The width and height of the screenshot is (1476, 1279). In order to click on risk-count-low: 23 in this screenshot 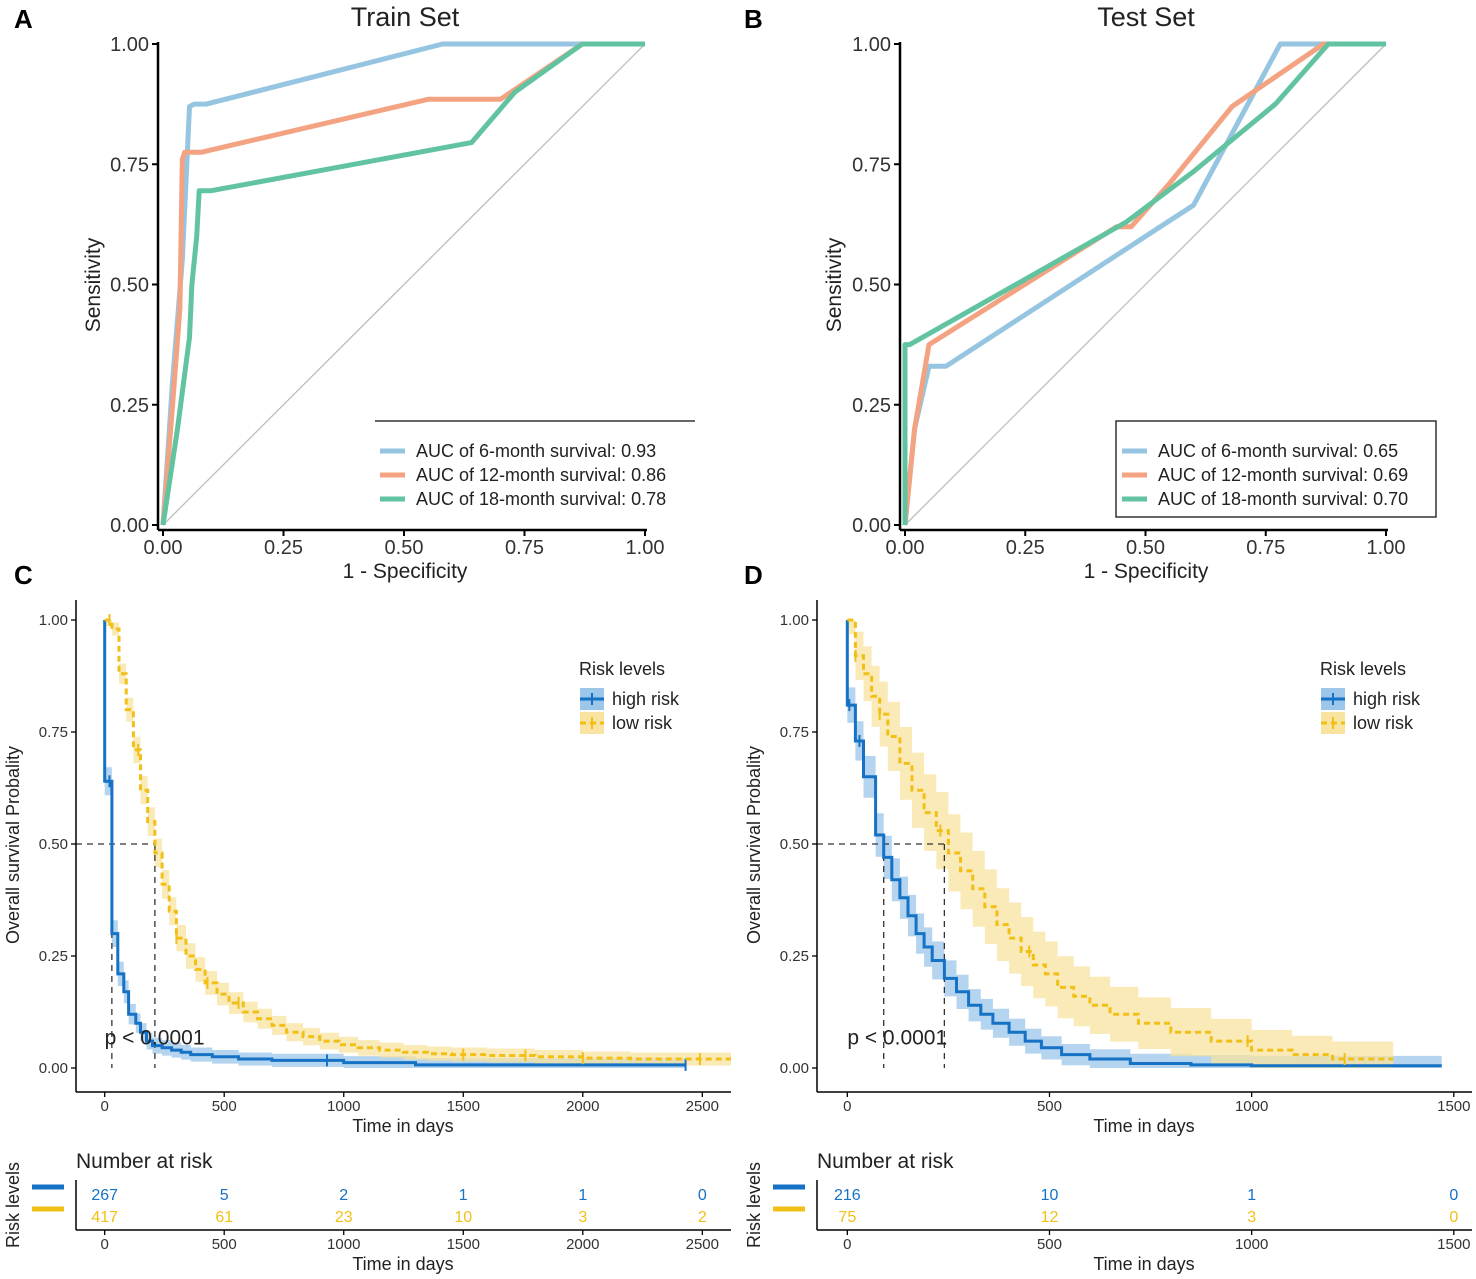, I will do `click(344, 1217)`.